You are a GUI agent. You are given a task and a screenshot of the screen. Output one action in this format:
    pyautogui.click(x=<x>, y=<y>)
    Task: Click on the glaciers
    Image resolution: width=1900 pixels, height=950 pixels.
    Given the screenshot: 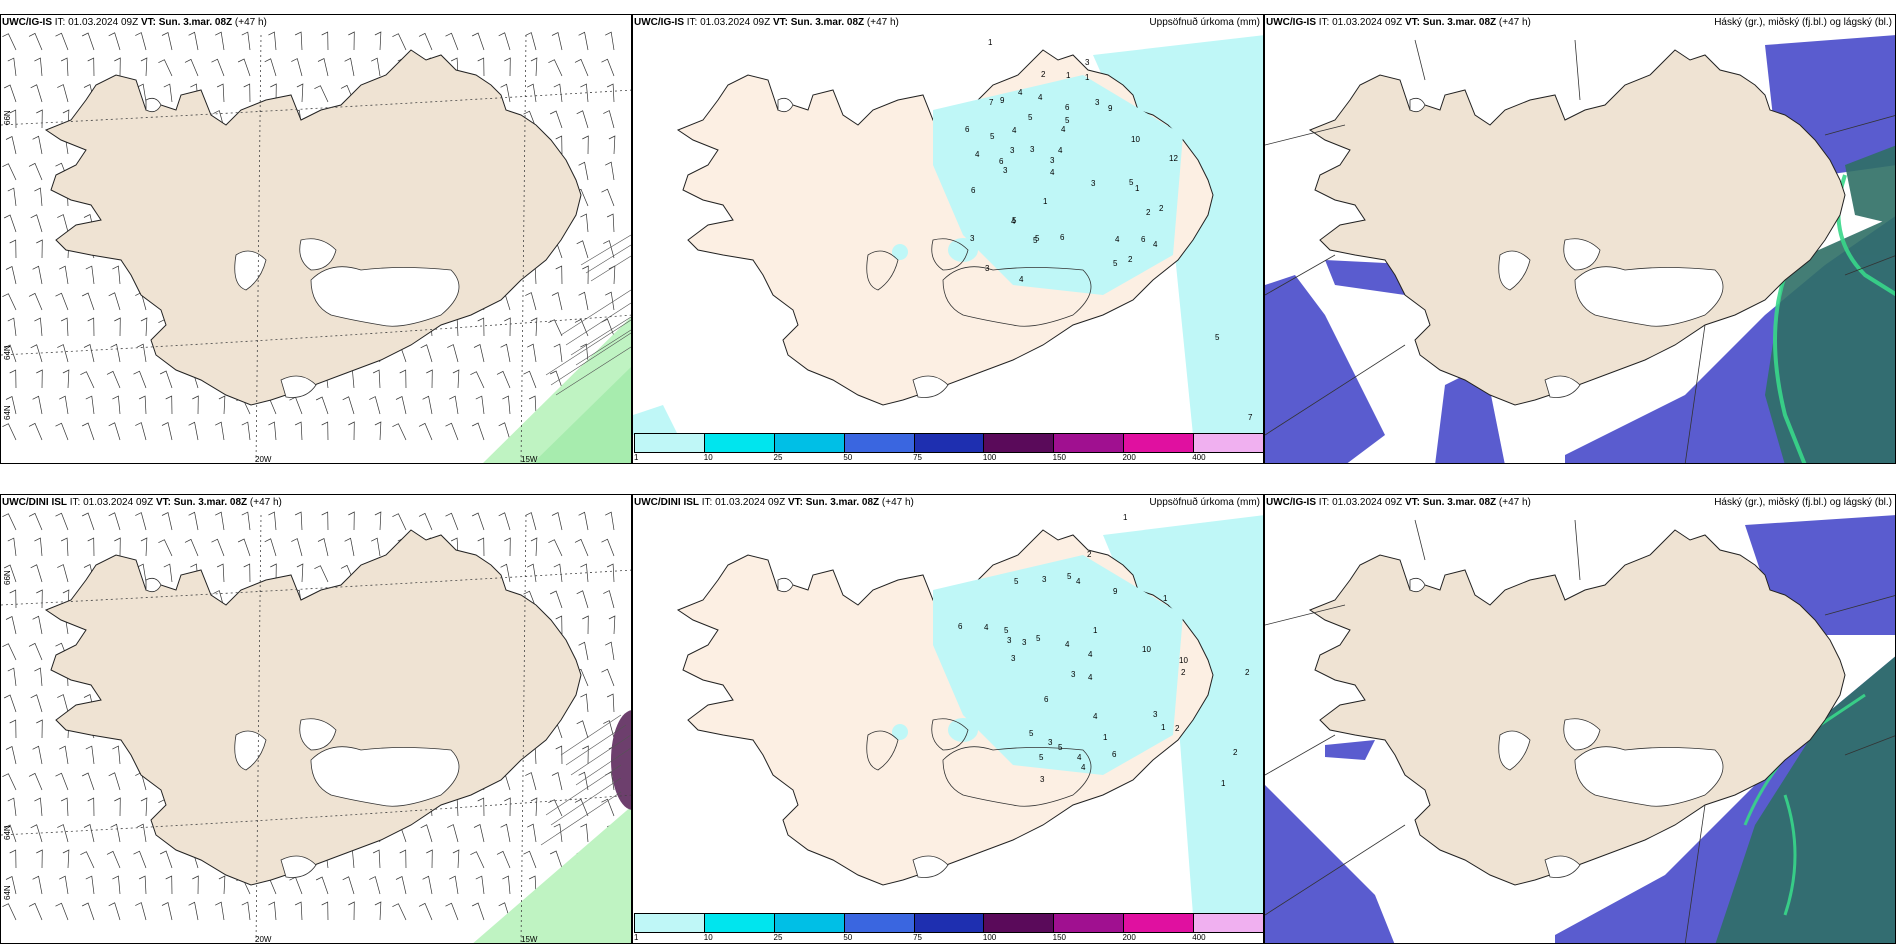 What is the action you would take?
    pyautogui.click(x=934, y=247)
    